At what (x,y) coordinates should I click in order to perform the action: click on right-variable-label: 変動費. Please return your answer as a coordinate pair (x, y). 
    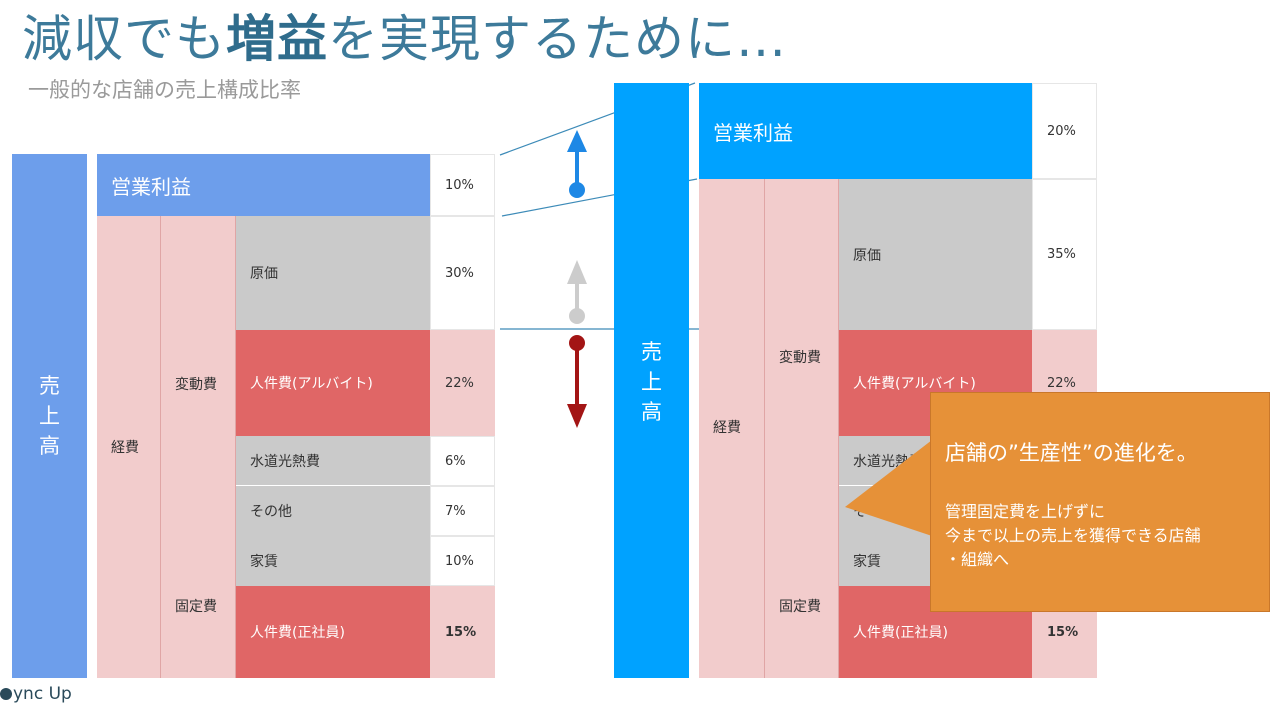
    Looking at the image, I should click on (800, 358).